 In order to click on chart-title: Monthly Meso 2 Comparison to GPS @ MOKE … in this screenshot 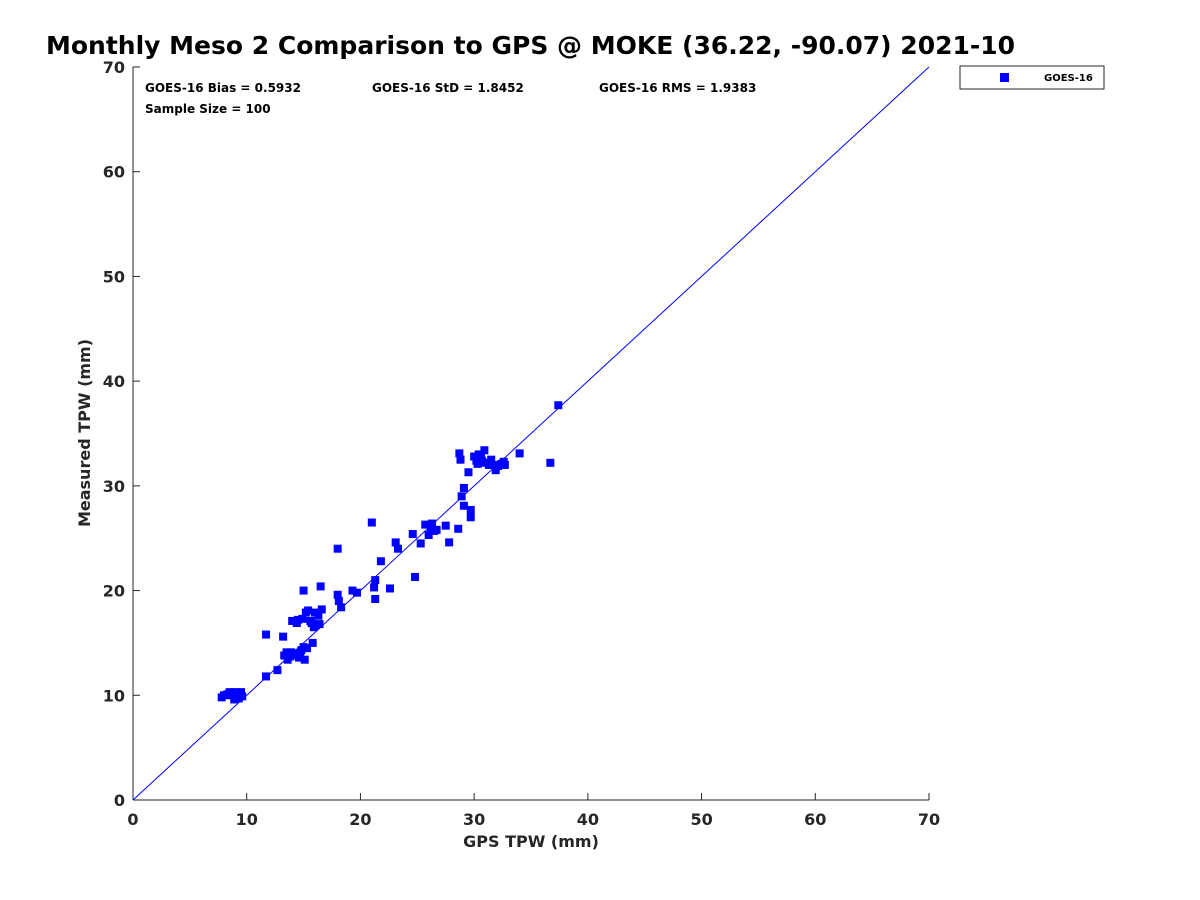, I will do `click(530, 45)`.